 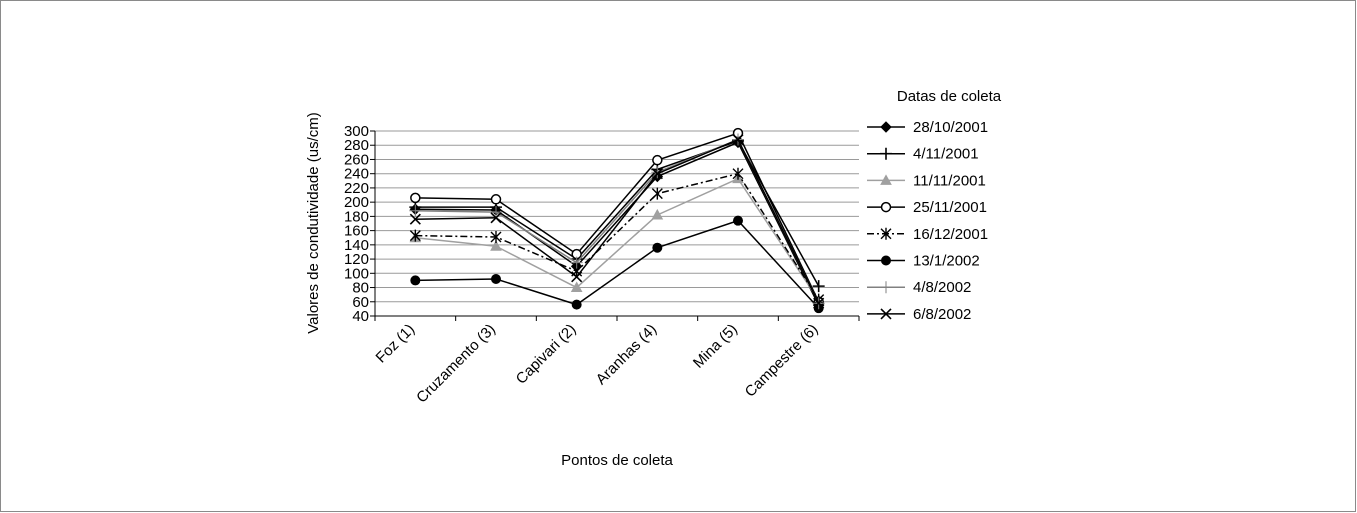 I want to click on legend-entry: 6/8/2002, so click(x=919, y=314).